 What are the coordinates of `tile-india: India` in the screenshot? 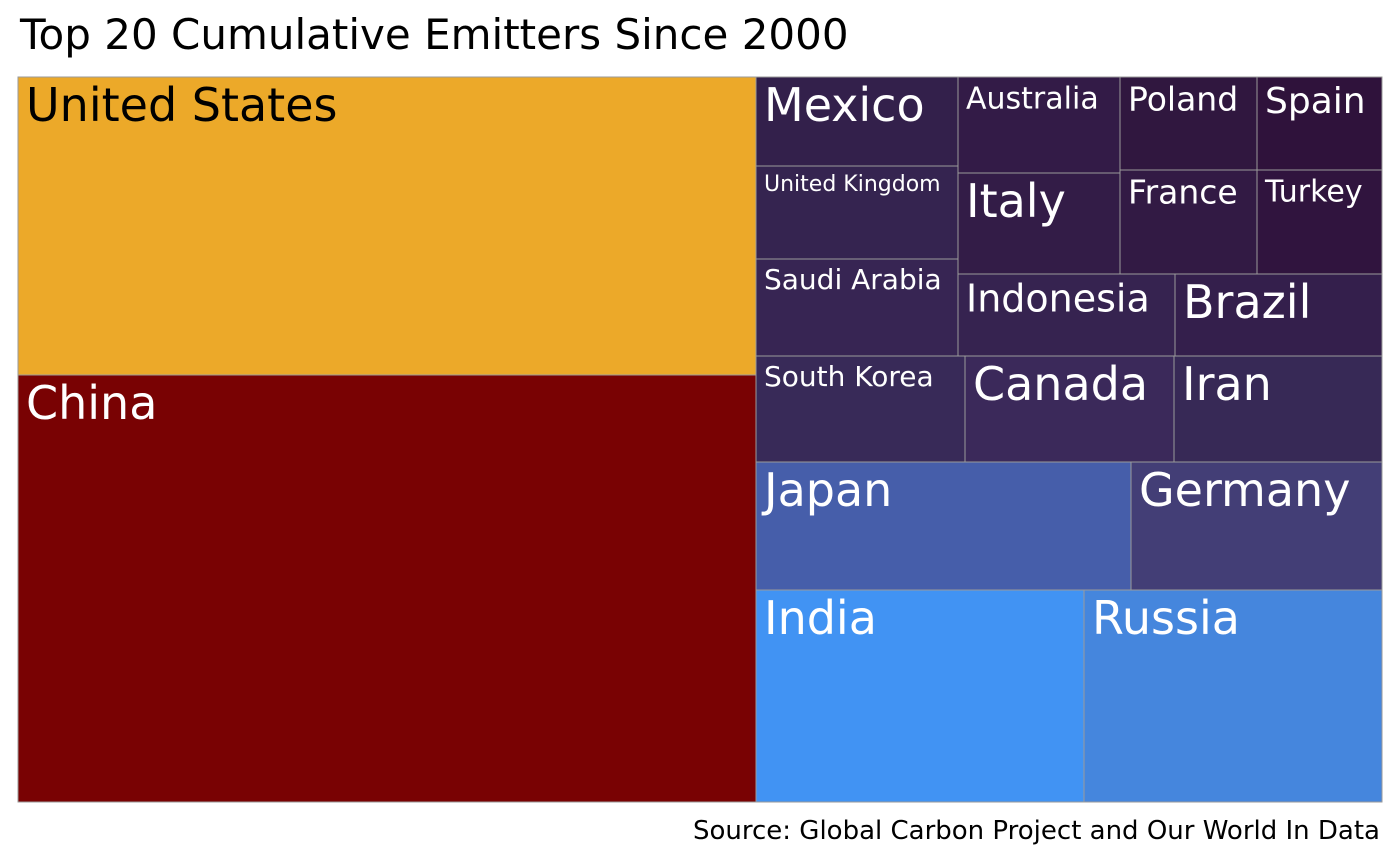 It's located at (920, 696).